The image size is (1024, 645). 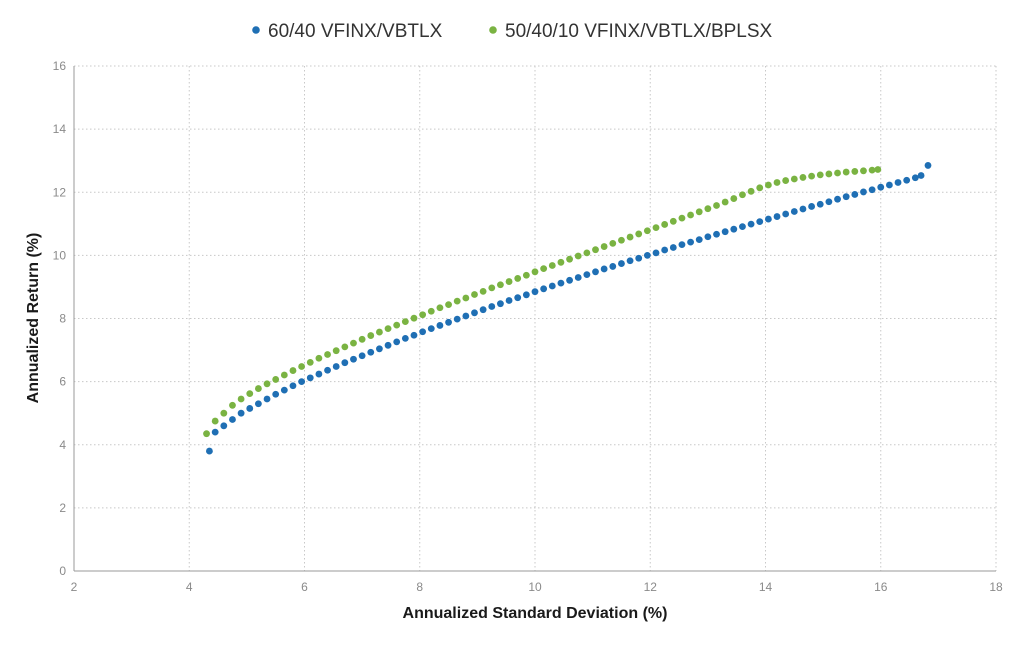 I want to click on y-axis-title: Annualized Return (%), so click(x=33, y=318).